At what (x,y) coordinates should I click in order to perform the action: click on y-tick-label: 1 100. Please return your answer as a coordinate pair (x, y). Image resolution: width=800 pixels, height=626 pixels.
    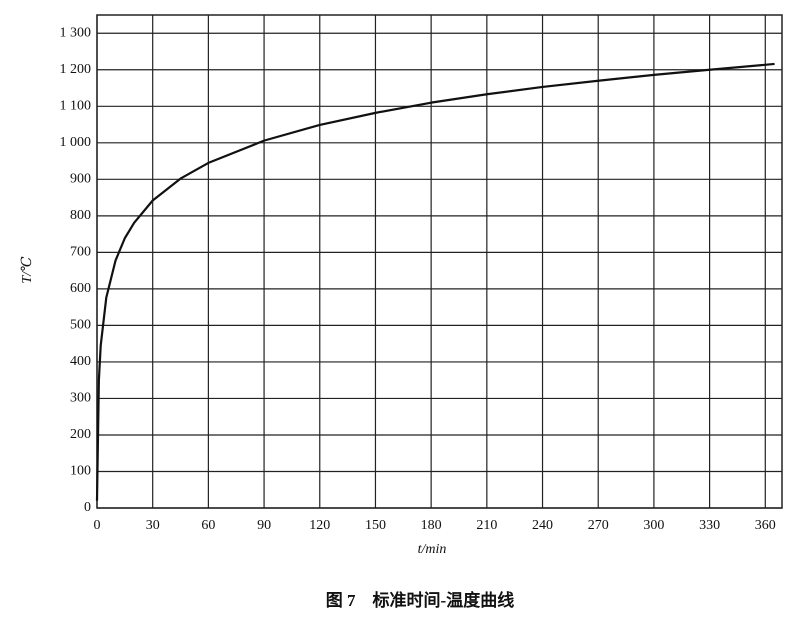
    Looking at the image, I should click on (76, 106).